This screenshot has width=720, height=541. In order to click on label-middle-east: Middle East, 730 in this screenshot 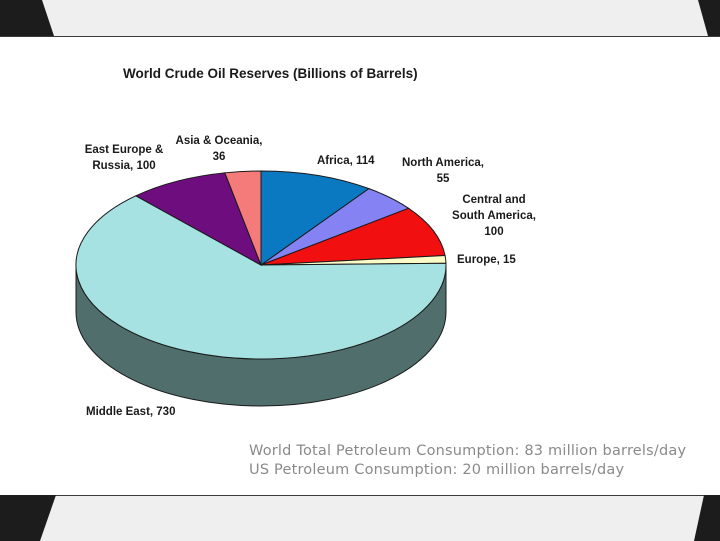, I will do `click(130, 412)`.